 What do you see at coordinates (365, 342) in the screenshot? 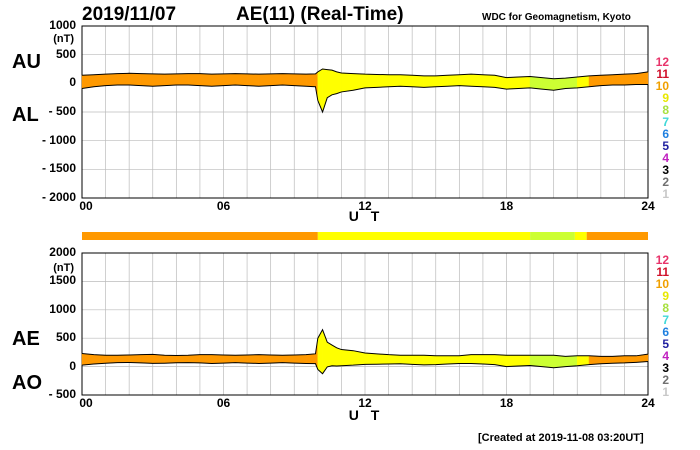
I see `series-line-ae` at bounding box center [365, 342].